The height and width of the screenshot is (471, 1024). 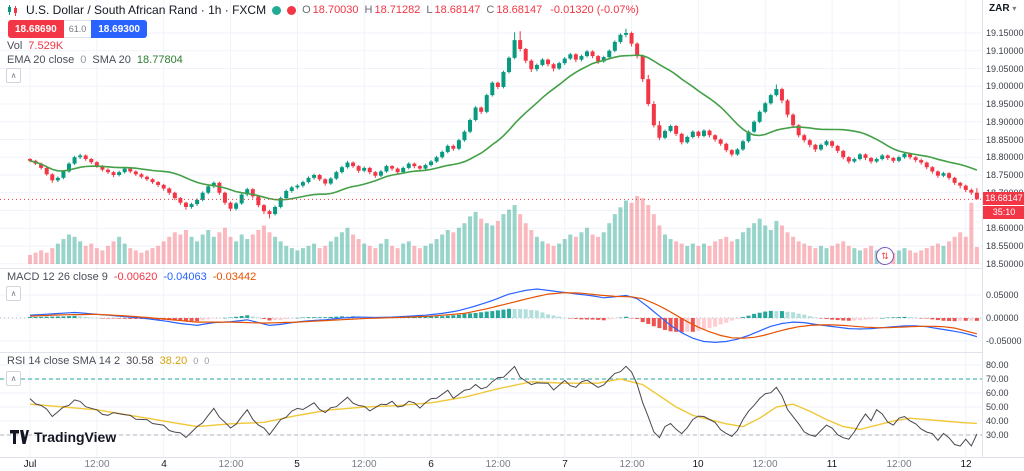 What do you see at coordinates (164, 464) in the screenshot?
I see `time-axis-label: 4` at bounding box center [164, 464].